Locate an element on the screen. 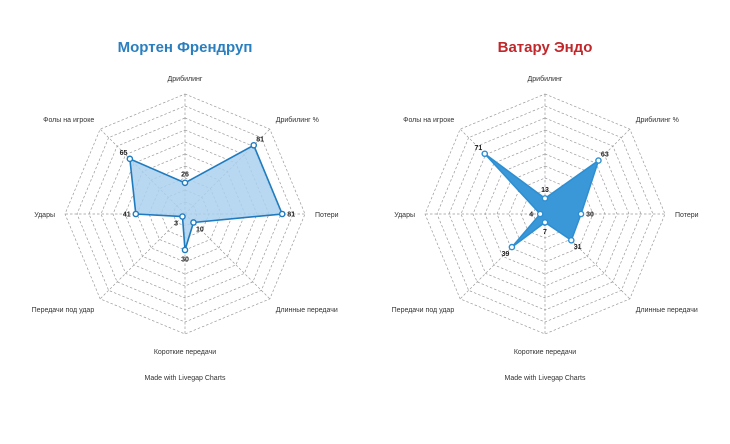 The image size is (730, 444). value-label: 31 is located at coordinates (578, 247).